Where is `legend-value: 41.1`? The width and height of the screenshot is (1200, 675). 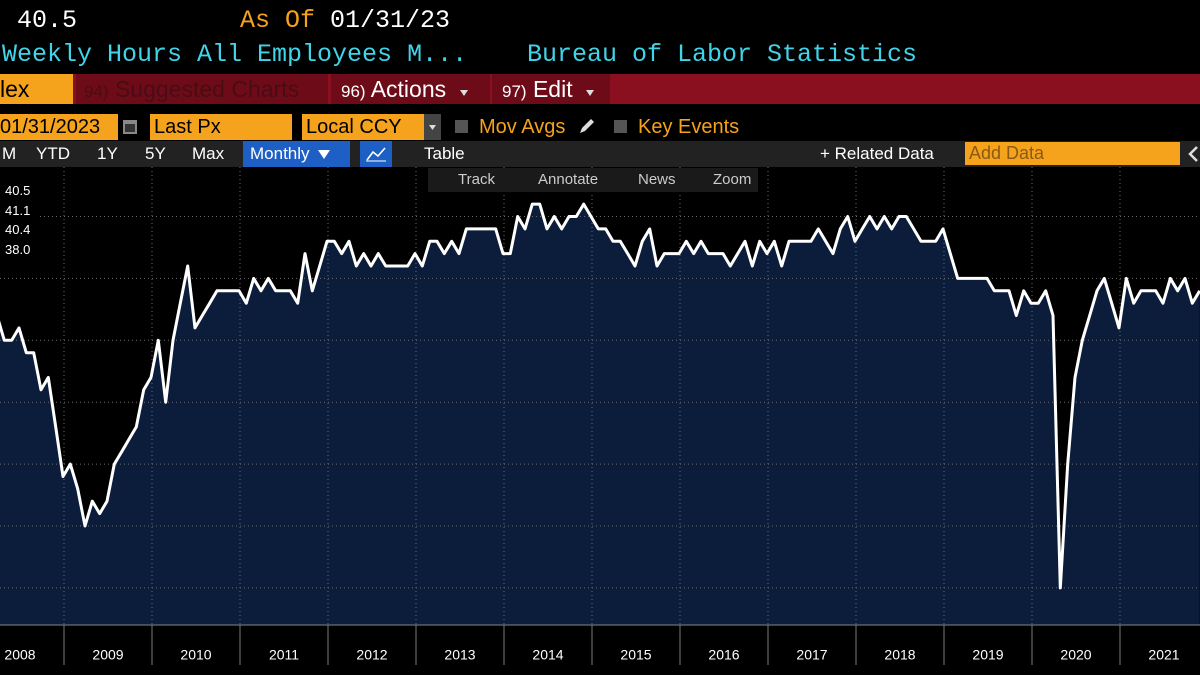 legend-value: 41.1 is located at coordinates (18, 210).